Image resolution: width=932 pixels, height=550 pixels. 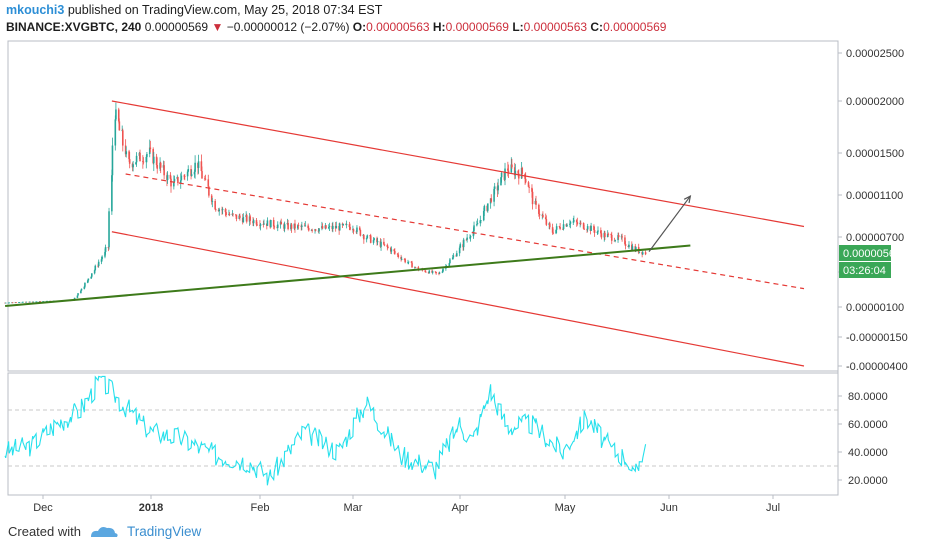 What do you see at coordinates (43, 508) in the screenshot?
I see `time-axis-label: Dec` at bounding box center [43, 508].